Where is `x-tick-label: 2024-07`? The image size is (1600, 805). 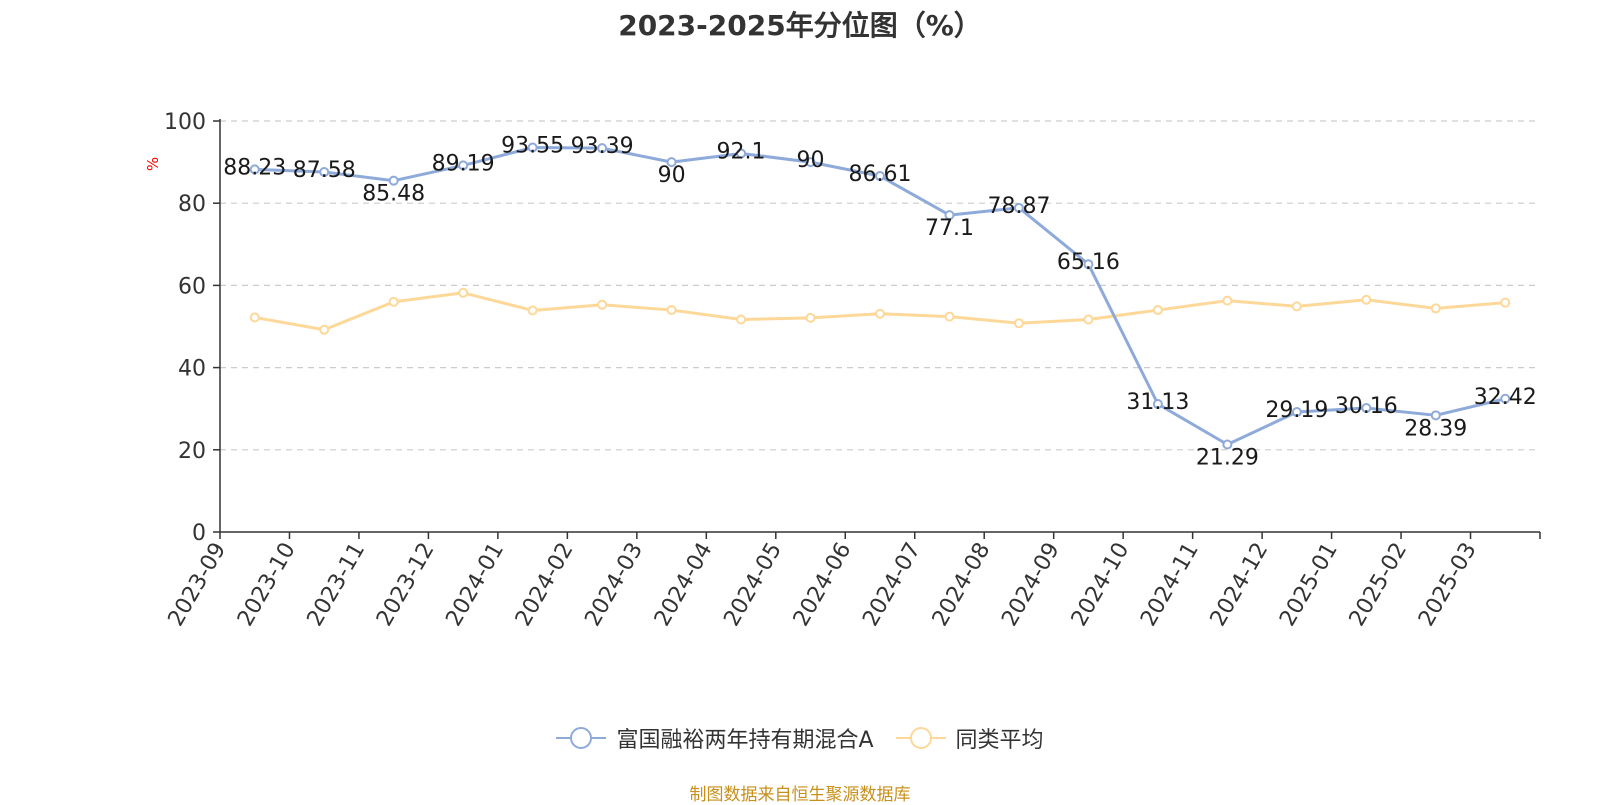
x-tick-label: 2024-07 is located at coordinates (892, 585).